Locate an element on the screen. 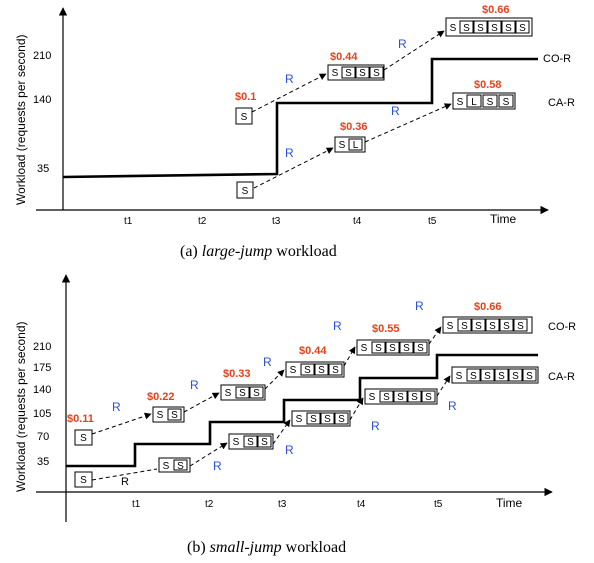  panel-b-co-box-3: S S S is located at coordinates (243, 392).